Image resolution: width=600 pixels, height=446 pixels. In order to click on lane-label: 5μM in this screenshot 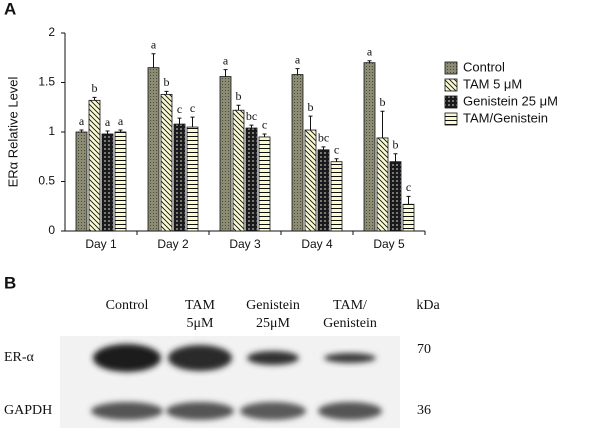, I will do `click(201, 323)`.